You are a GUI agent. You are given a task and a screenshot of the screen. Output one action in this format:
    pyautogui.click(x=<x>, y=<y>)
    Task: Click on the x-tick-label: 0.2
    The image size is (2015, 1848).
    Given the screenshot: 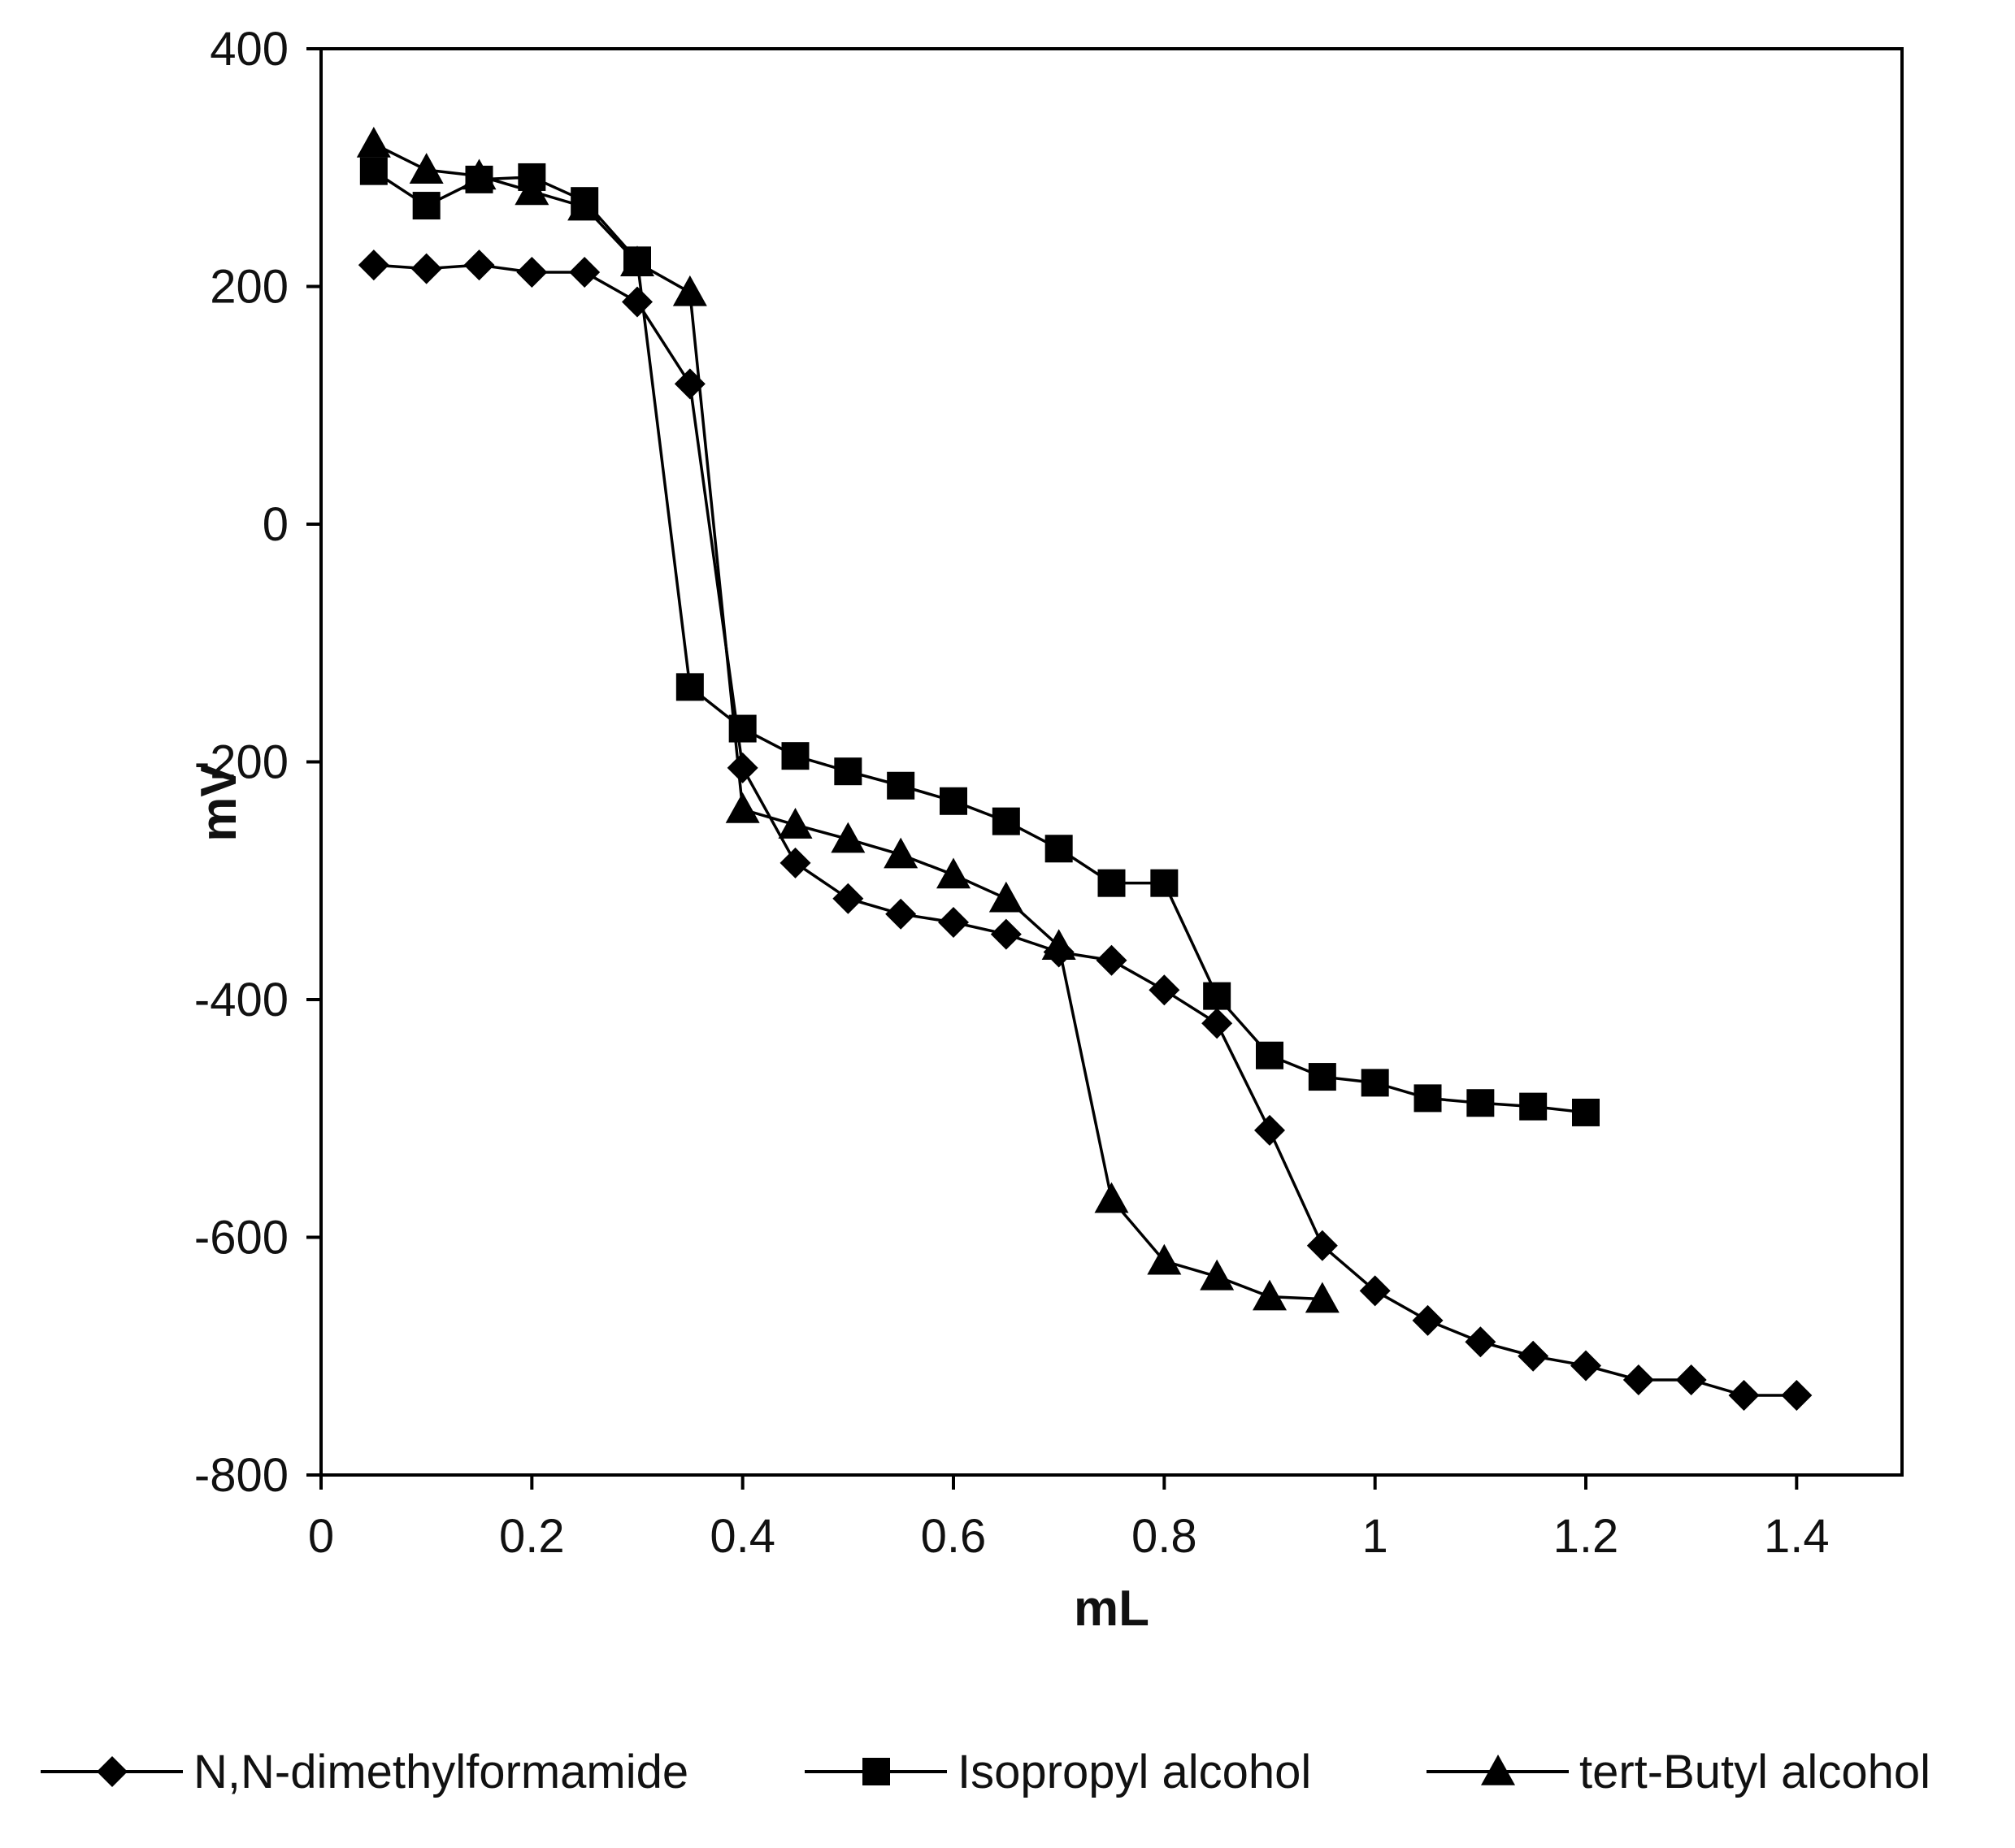 What is the action you would take?
    pyautogui.click(x=532, y=1537)
    